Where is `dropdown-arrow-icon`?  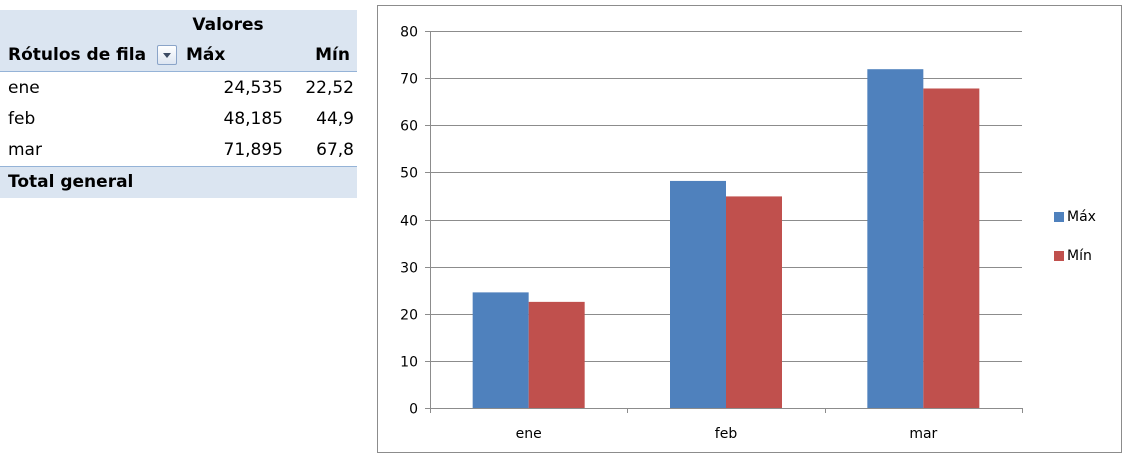 dropdown-arrow-icon is located at coordinates (167, 55).